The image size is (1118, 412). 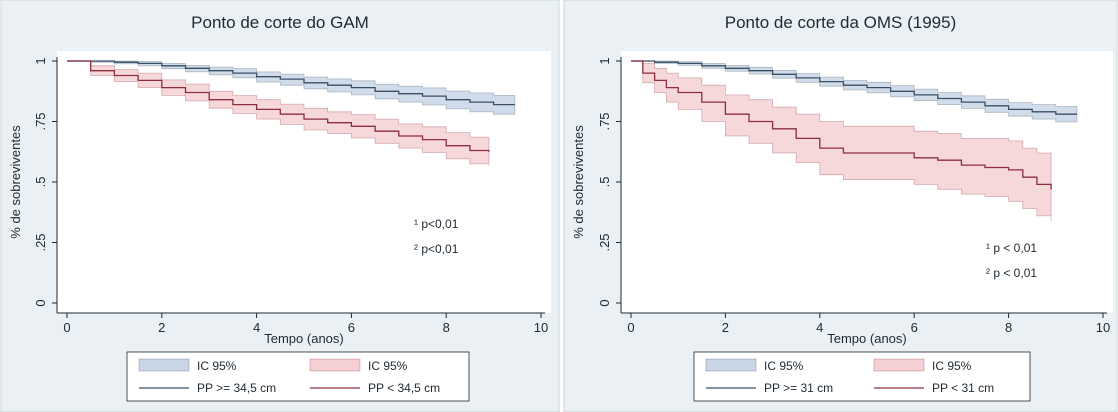 What do you see at coordinates (841, 22) in the screenshot?
I see `chart-title: Ponto de corte da OMS (1995)` at bounding box center [841, 22].